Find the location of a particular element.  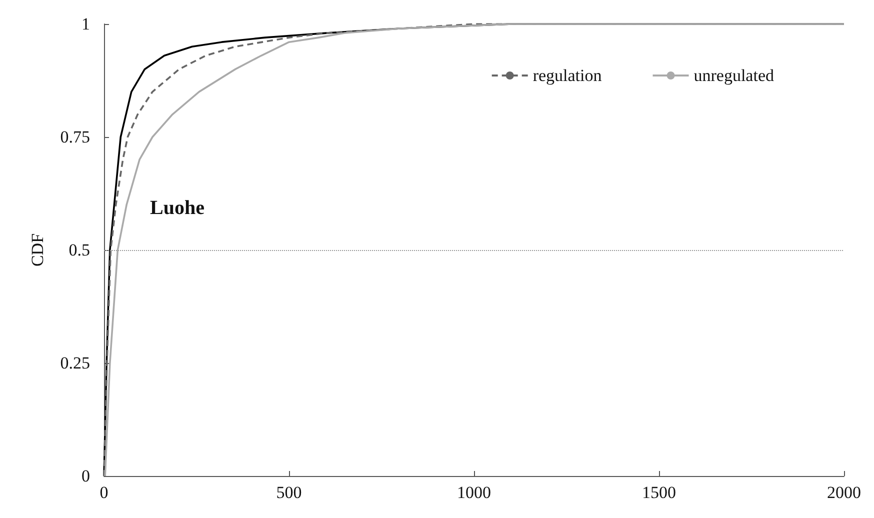

y-tick-label: 0.25 is located at coordinates (75, 363).